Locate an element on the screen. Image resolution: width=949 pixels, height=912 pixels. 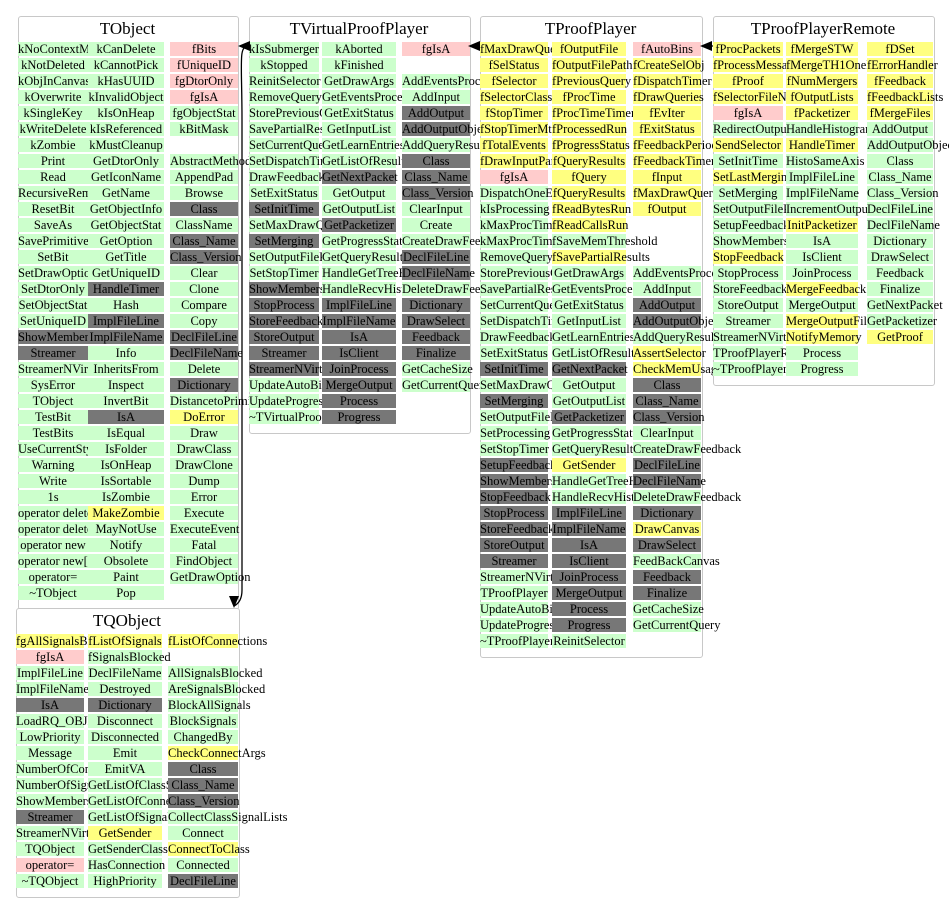
member-obsolete: Obsolete is located at coordinates (126, 561).